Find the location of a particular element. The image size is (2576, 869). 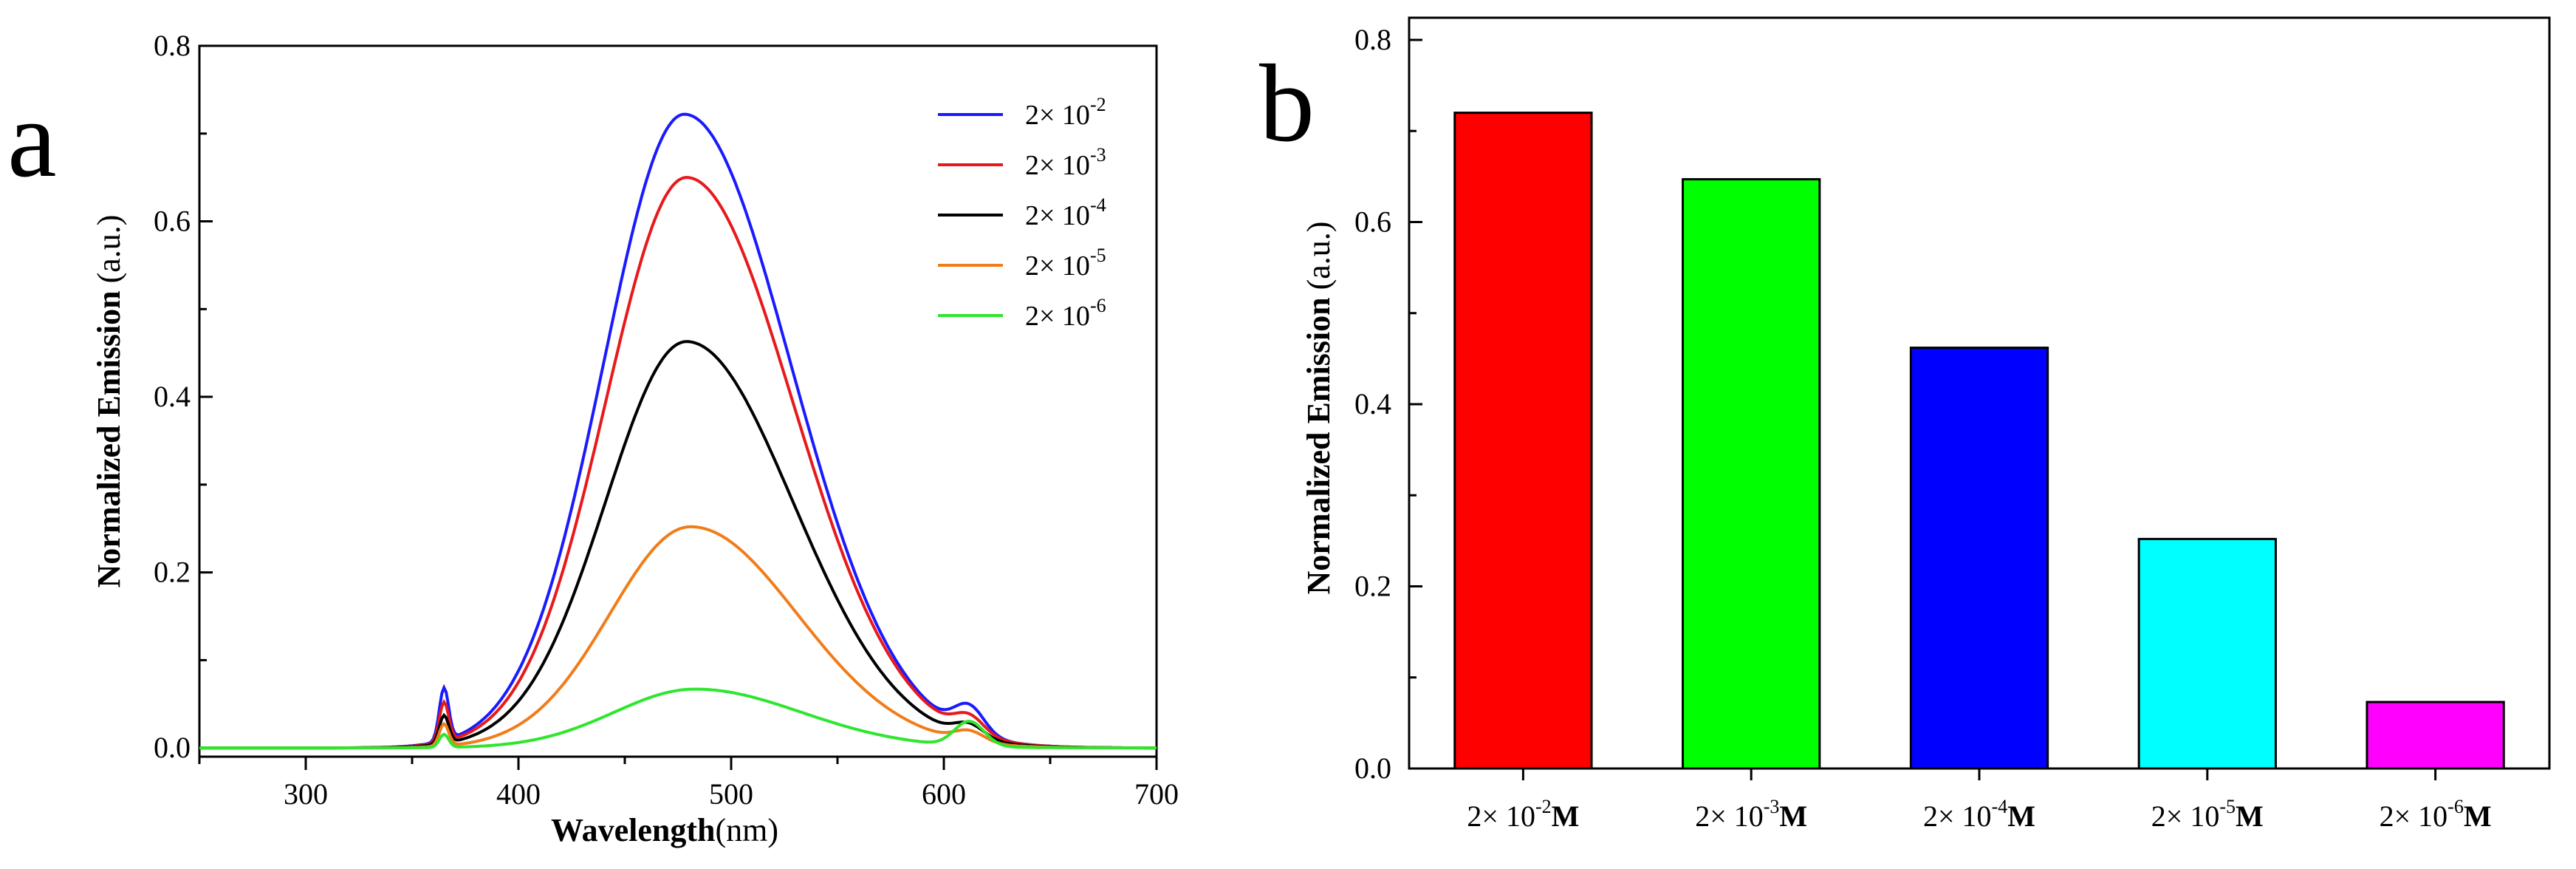

legend-label: 2× 10⁻⁴ is located at coordinates (1065, 212).